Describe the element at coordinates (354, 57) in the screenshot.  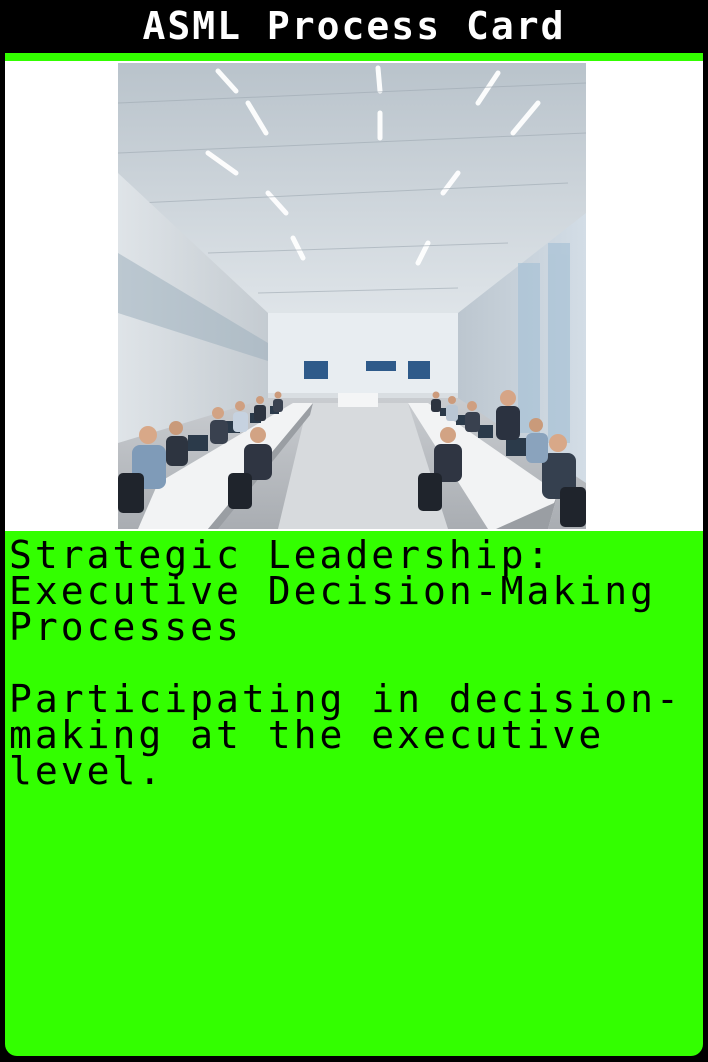
I see `accent-divider` at that location.